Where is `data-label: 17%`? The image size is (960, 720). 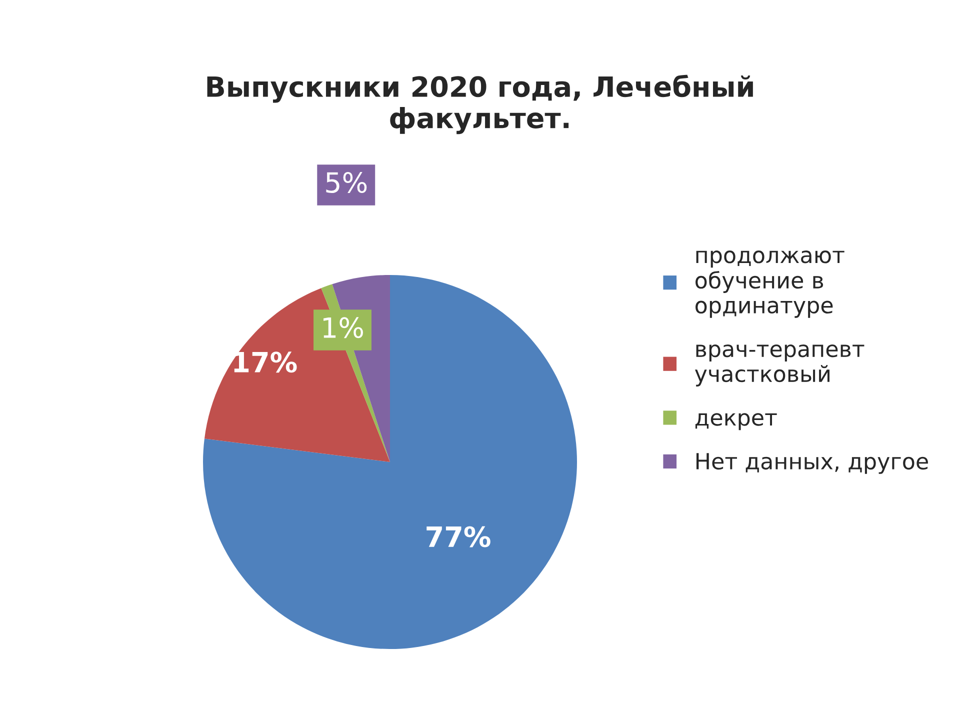 data-label: 17% is located at coordinates (265, 362).